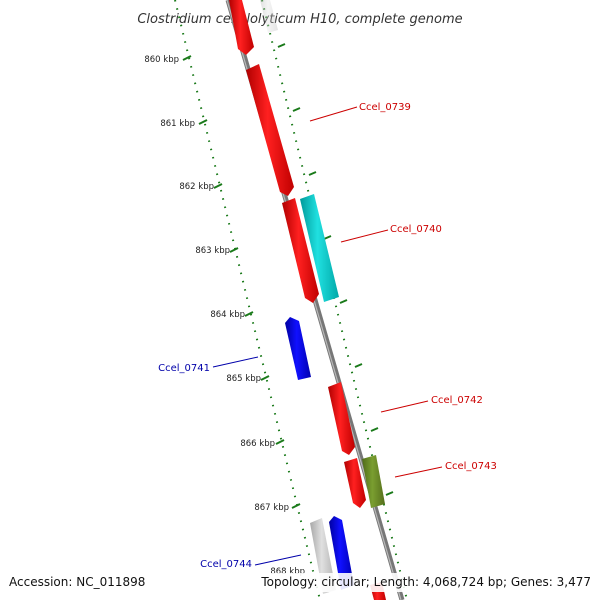 This screenshot has width=600, height=600. I want to click on accession-text: Accession: NC_011898, so click(77, 582).